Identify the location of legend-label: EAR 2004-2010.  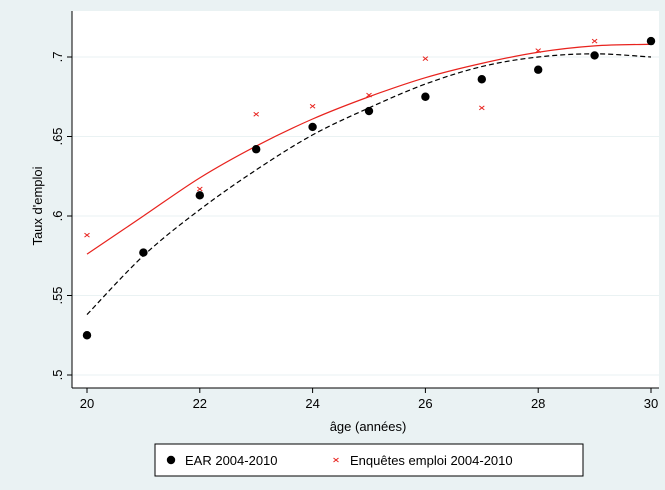
(231, 460).